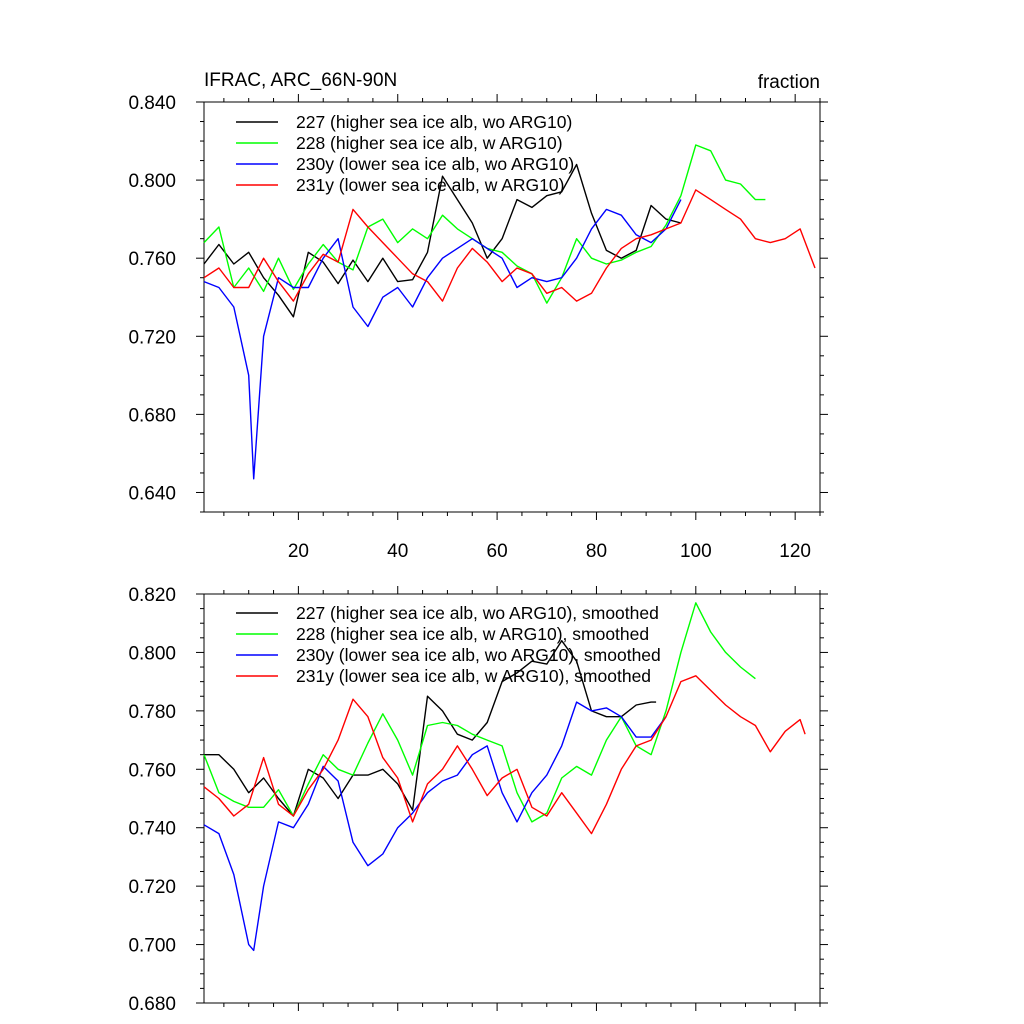 This screenshot has width=1024, height=1024. Describe the element at coordinates (152, 493) in the screenshot. I see `y-tick-label: 0.640` at that location.